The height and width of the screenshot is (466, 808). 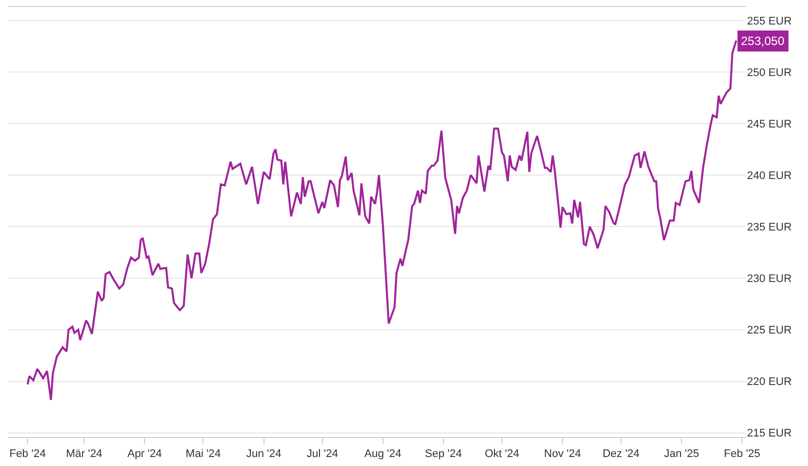 I want to click on y-tick-label: 255 EUR, so click(x=769, y=21).